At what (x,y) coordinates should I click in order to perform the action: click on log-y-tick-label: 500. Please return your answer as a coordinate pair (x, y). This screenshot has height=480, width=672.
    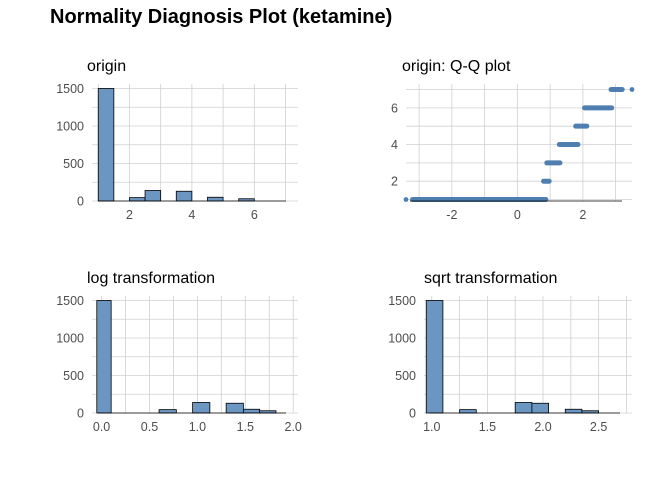
    Looking at the image, I should click on (73, 376).